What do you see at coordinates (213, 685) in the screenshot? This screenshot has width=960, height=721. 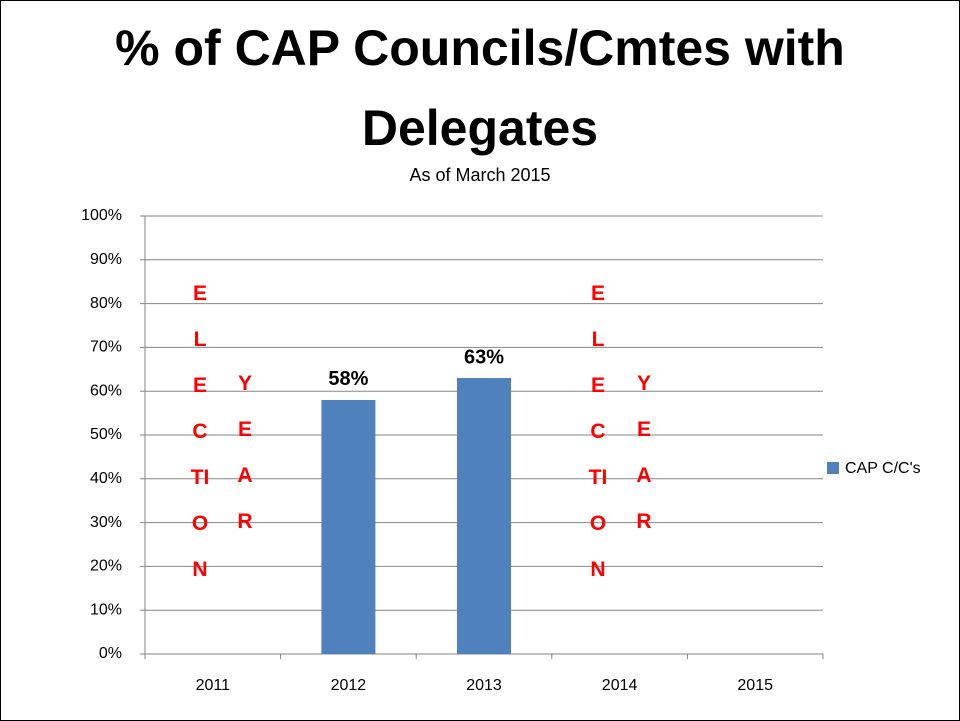 I see `x-tick-label: 2011` at bounding box center [213, 685].